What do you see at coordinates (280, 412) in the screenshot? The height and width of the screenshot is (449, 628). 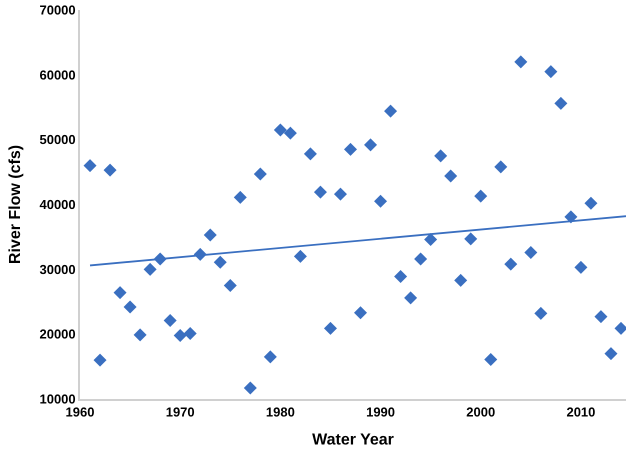 I see `x-tick-label: 1980` at bounding box center [280, 412].